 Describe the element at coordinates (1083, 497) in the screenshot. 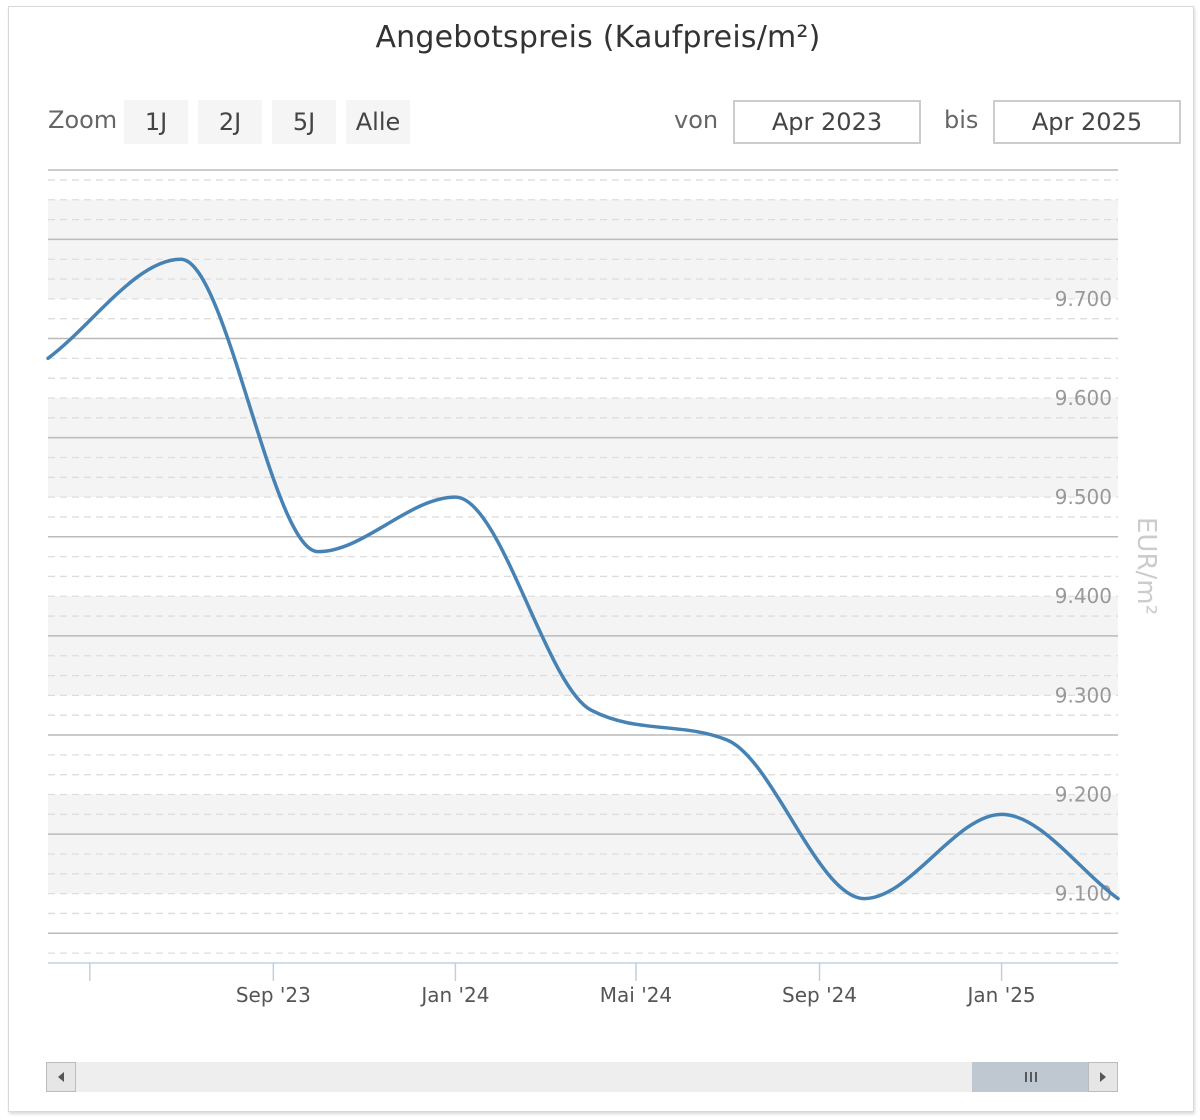

I see `y-tick-label: 9.500` at that location.